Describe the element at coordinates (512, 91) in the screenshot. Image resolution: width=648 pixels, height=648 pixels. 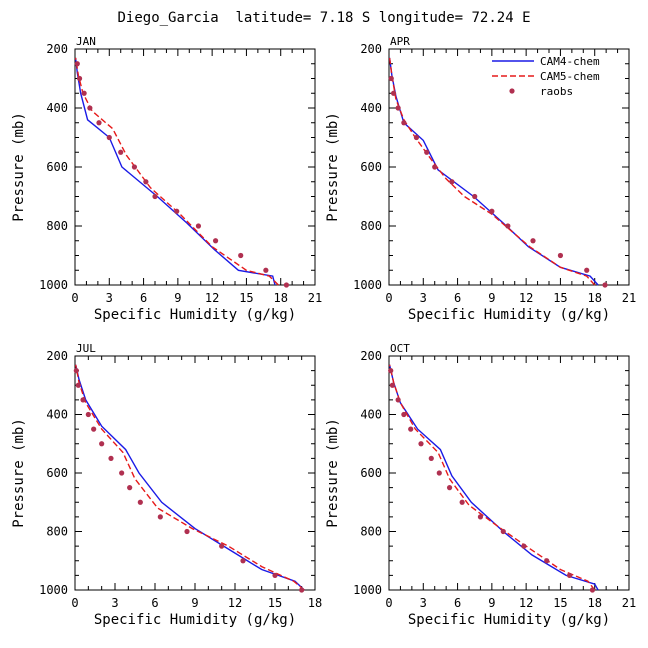
I see `legend-swatch-raobs` at that location.